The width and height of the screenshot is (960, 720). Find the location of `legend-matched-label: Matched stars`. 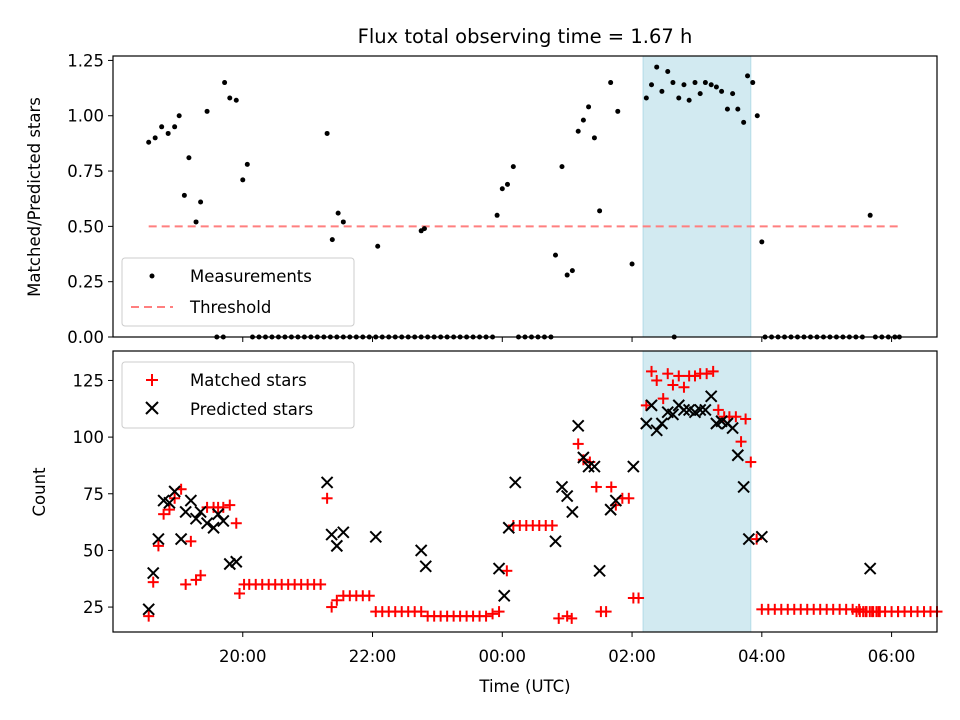

legend-matched-label: Matched stars is located at coordinates (248, 380).